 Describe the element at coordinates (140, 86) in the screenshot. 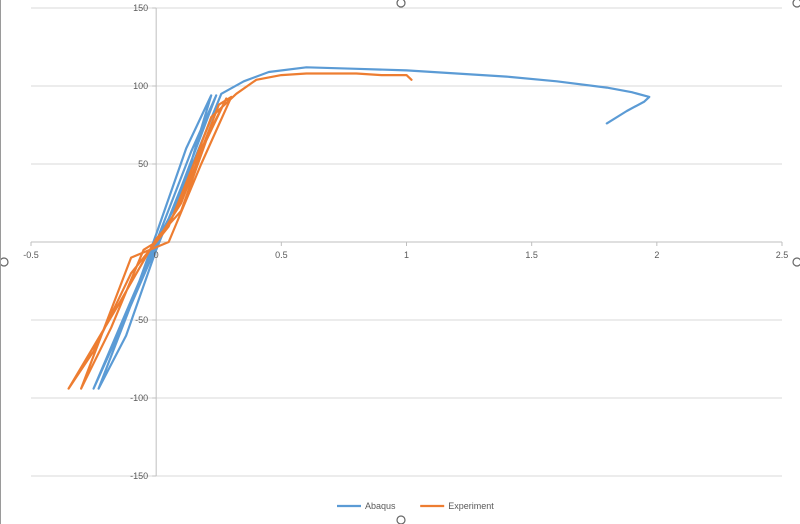

I see `y-tick-label: 100` at that location.